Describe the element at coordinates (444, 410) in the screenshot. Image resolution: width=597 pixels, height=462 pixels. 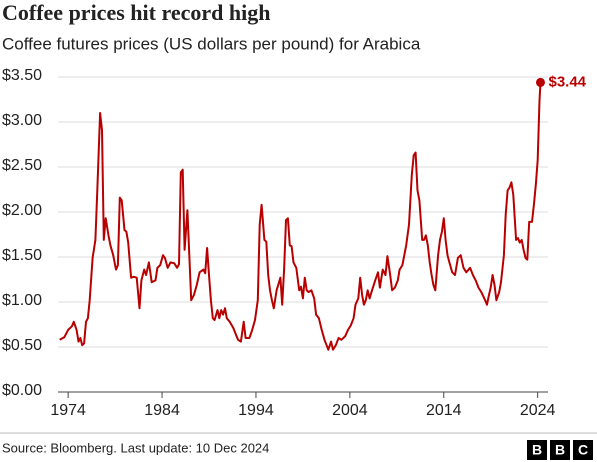
I see `x-tick-label: 2014` at that location.